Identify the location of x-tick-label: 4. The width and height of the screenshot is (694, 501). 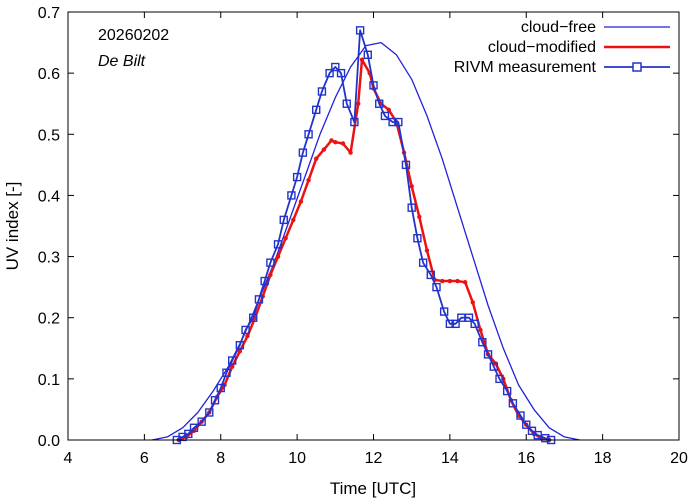
(68, 458).